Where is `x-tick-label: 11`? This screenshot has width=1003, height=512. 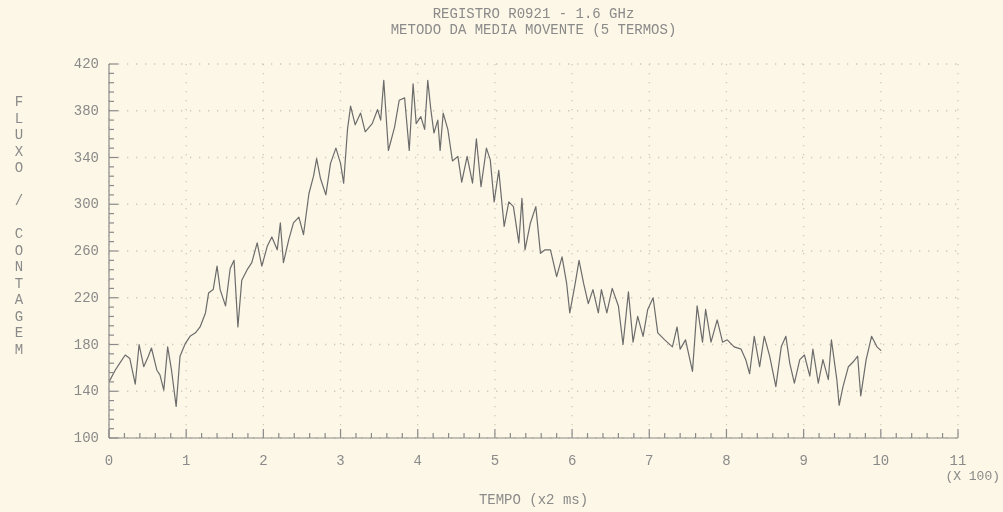
x-tick-label: 11 is located at coordinates (958, 461).